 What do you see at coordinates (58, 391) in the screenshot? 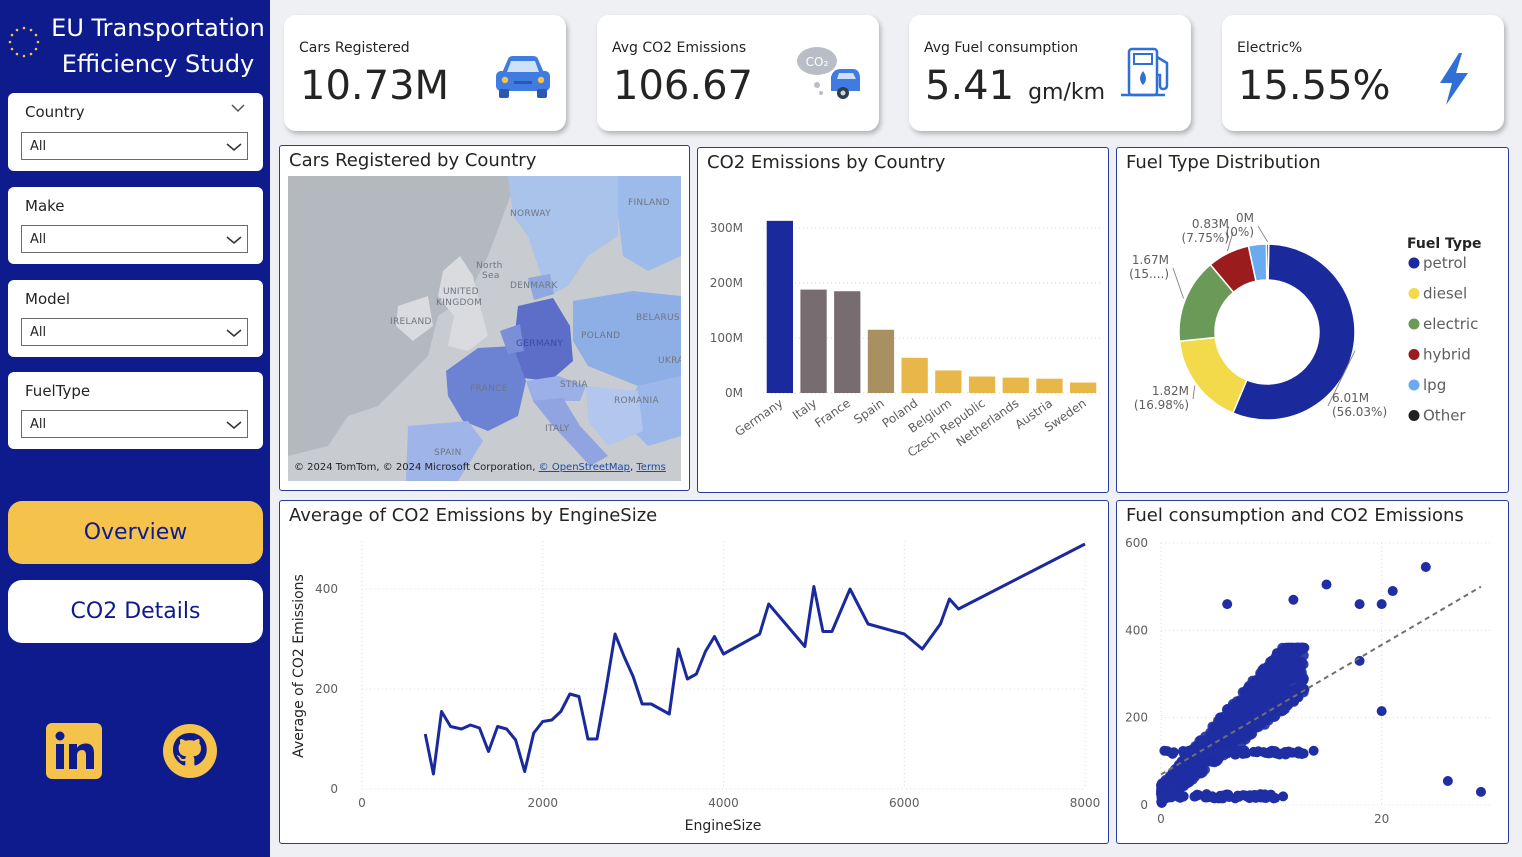
I see `fueltype-filter-label: FuelType` at bounding box center [58, 391].